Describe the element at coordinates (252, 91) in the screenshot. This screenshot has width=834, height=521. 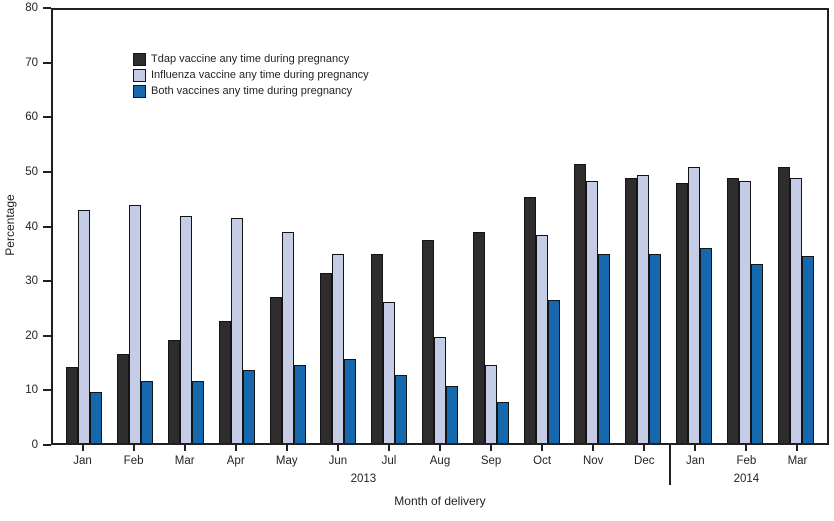
I see `legend-label: Both vaccines any time during pregnancy` at that location.